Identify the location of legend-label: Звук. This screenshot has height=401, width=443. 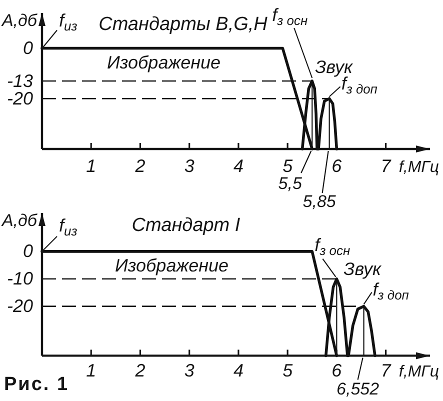
(363, 268).